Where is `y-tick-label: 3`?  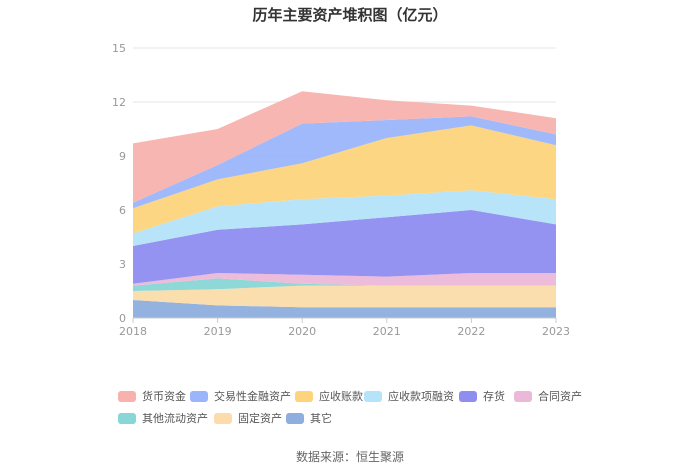
y-tick-label: 3 is located at coordinates (122, 264).